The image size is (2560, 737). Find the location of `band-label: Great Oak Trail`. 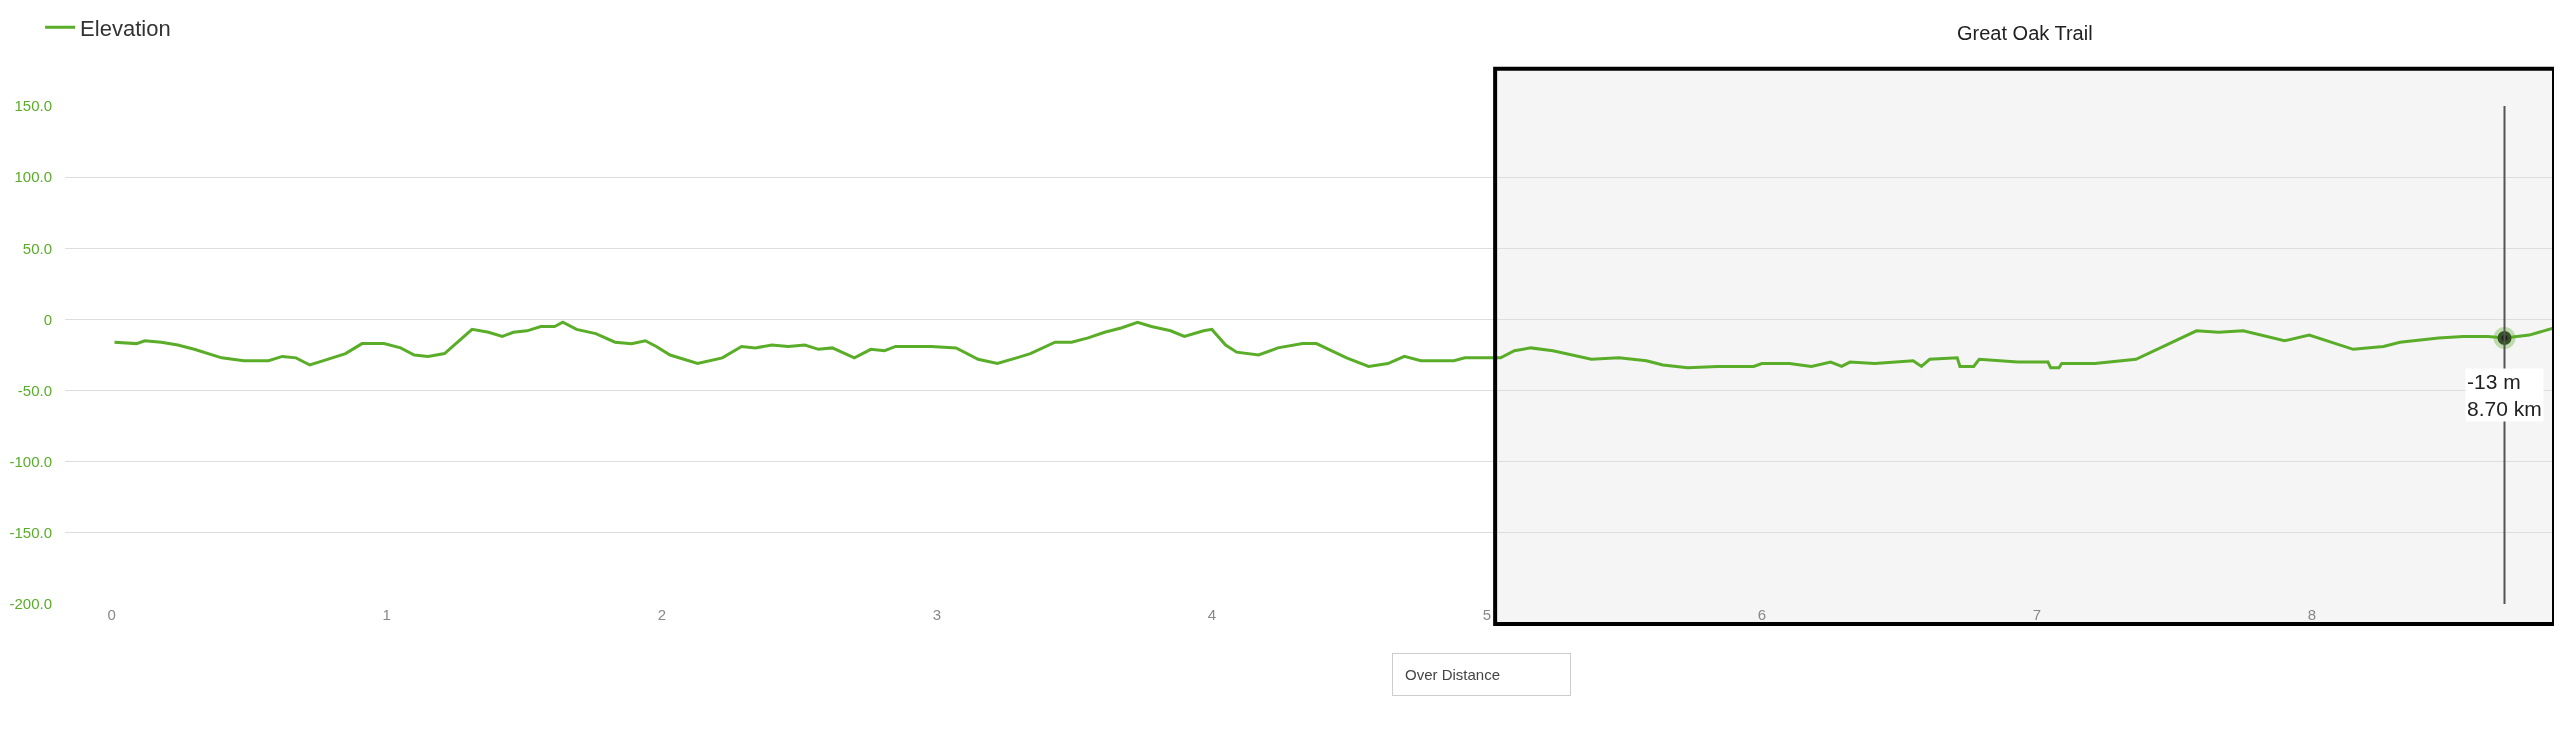

band-label: Great Oak Trail is located at coordinates (2025, 33).